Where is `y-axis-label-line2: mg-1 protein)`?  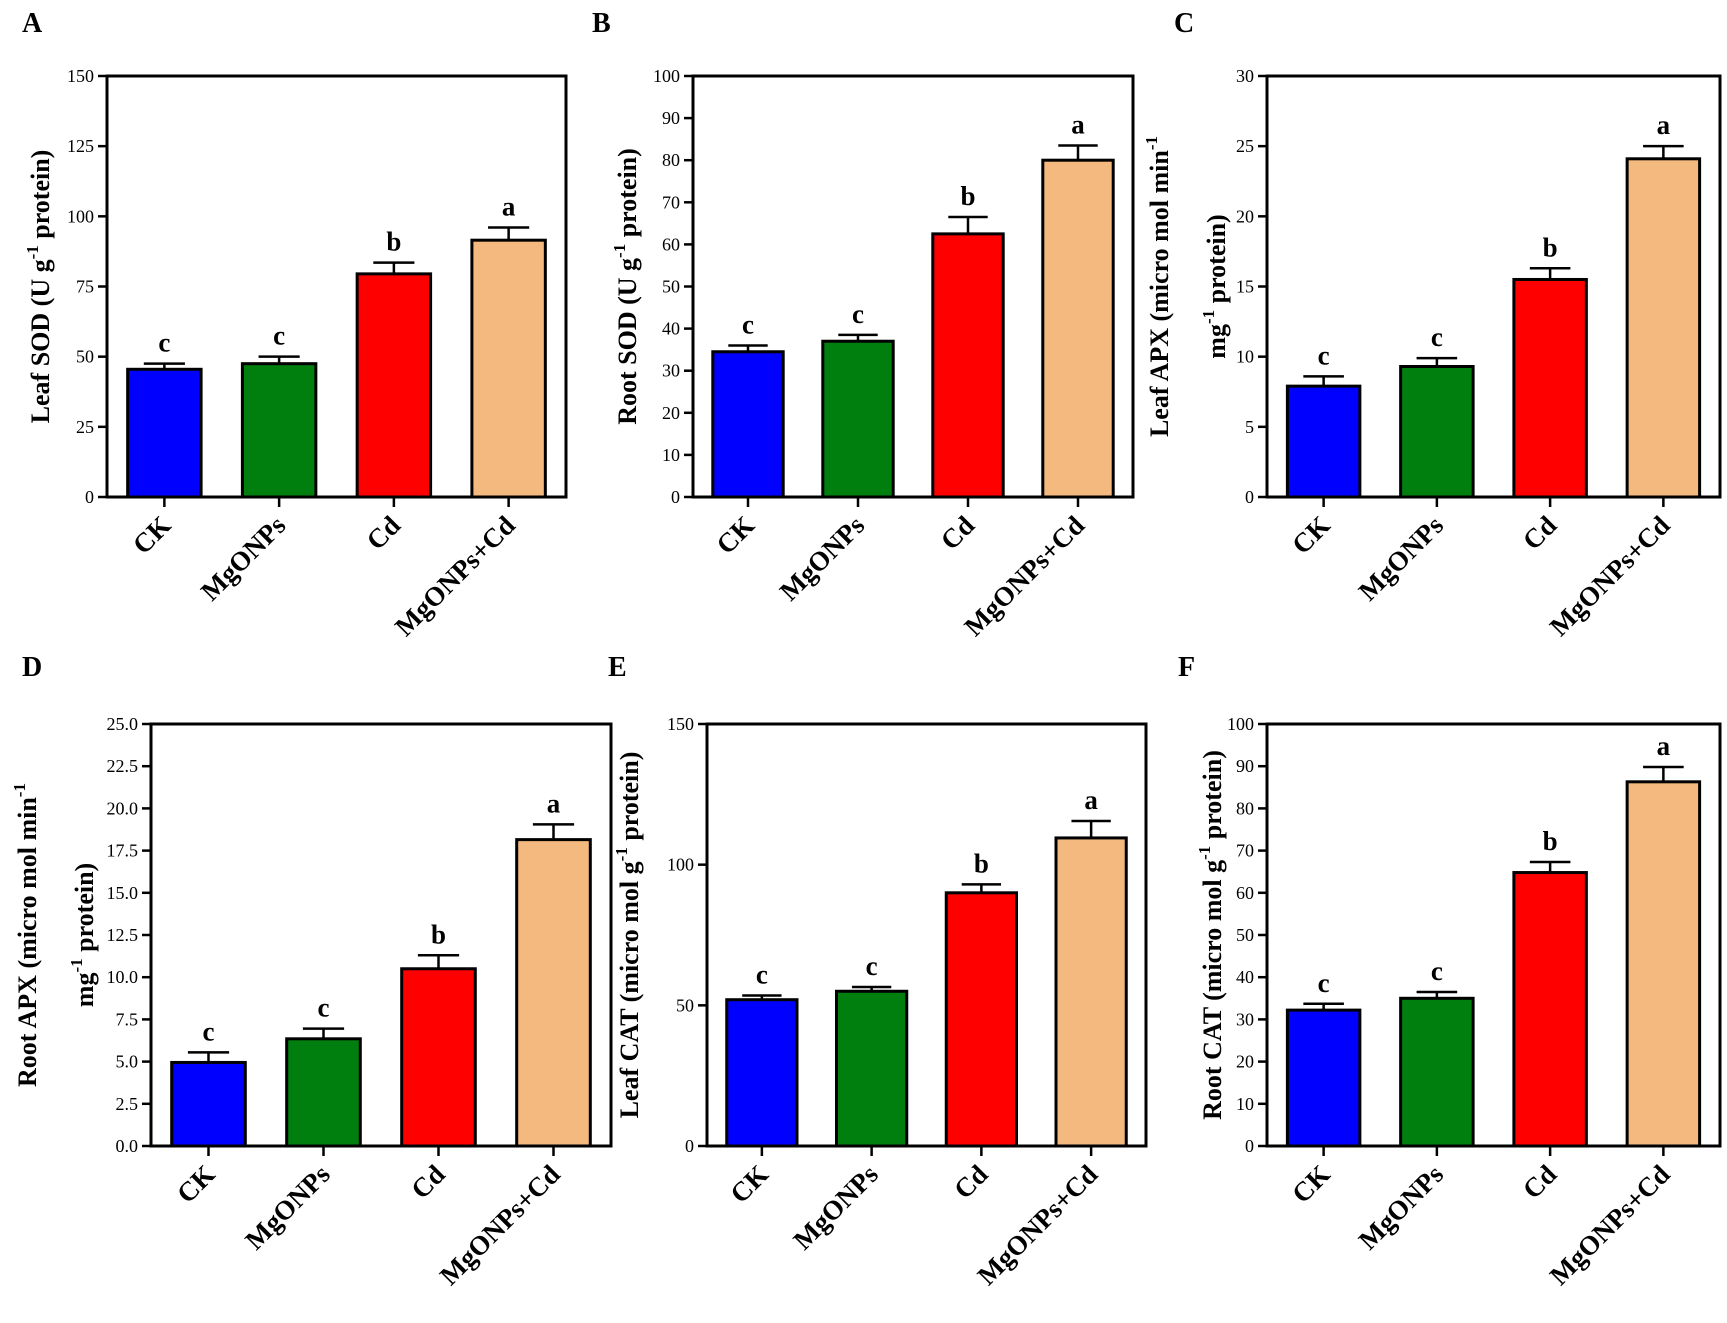 y-axis-label-line2: mg-1 protein) is located at coordinates (83, 935).